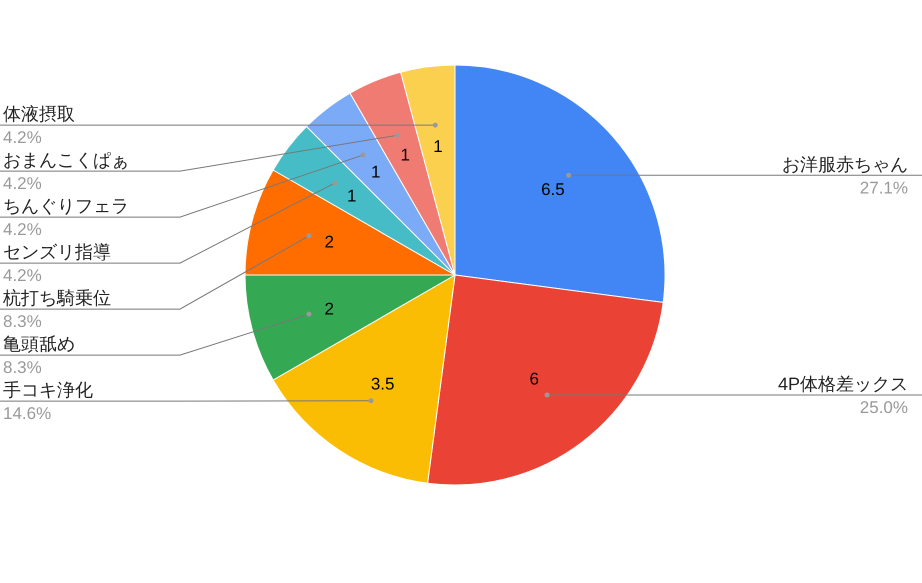 The width and height of the screenshot is (922, 583). Describe the element at coordinates (56, 298) in the screenshot. I see `slice-label: 杭打ち騎乗位` at that location.